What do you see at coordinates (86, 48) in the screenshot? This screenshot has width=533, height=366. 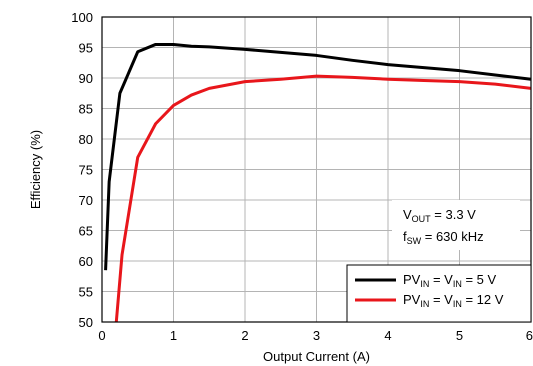 I see `y-tick-label-95: 95` at bounding box center [86, 48].